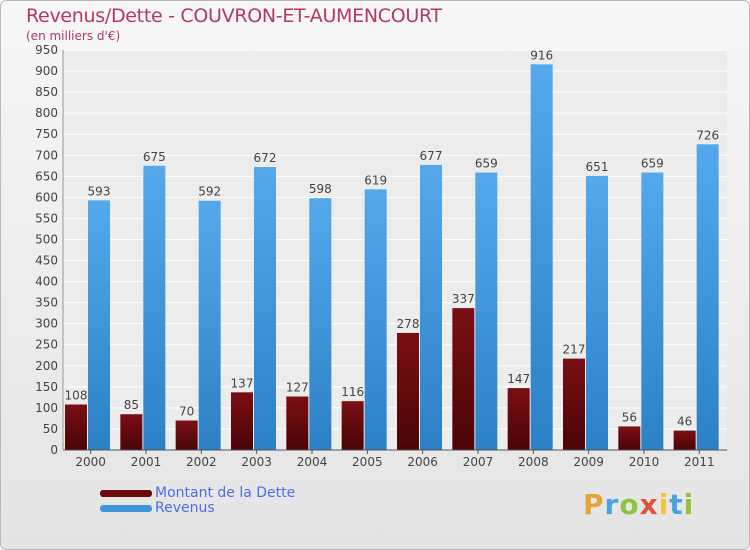  I want to click on legend-label-revenus: Revenus, so click(185, 508).